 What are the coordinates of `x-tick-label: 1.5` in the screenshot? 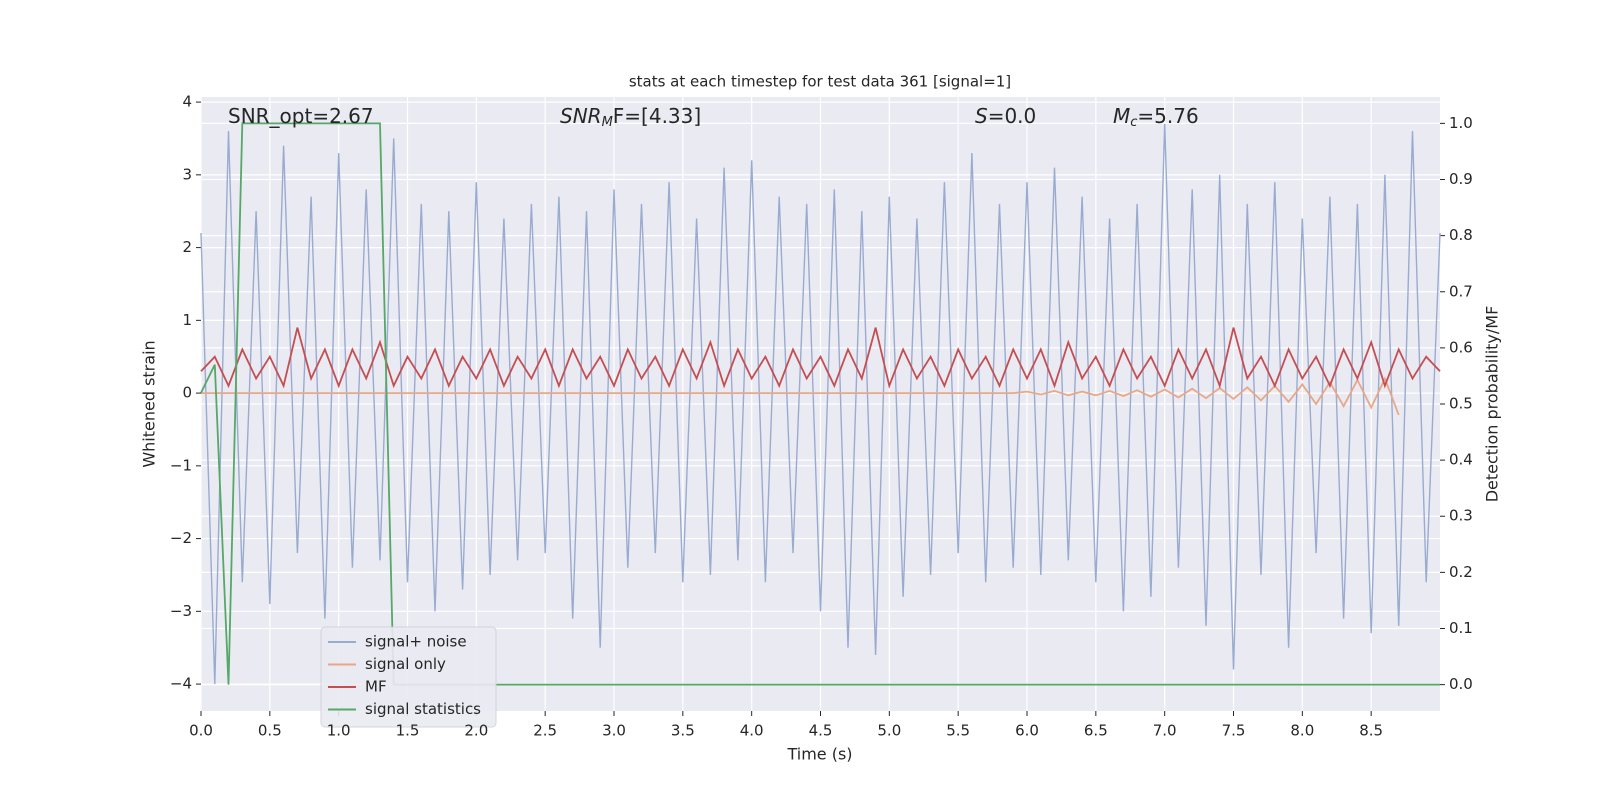 It's located at (408, 731).